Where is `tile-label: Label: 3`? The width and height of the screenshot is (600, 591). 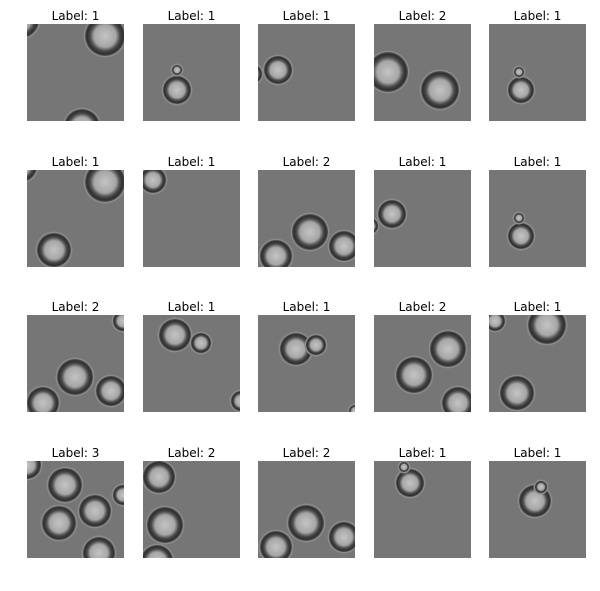 tile-label: Label: 3 is located at coordinates (75, 453).